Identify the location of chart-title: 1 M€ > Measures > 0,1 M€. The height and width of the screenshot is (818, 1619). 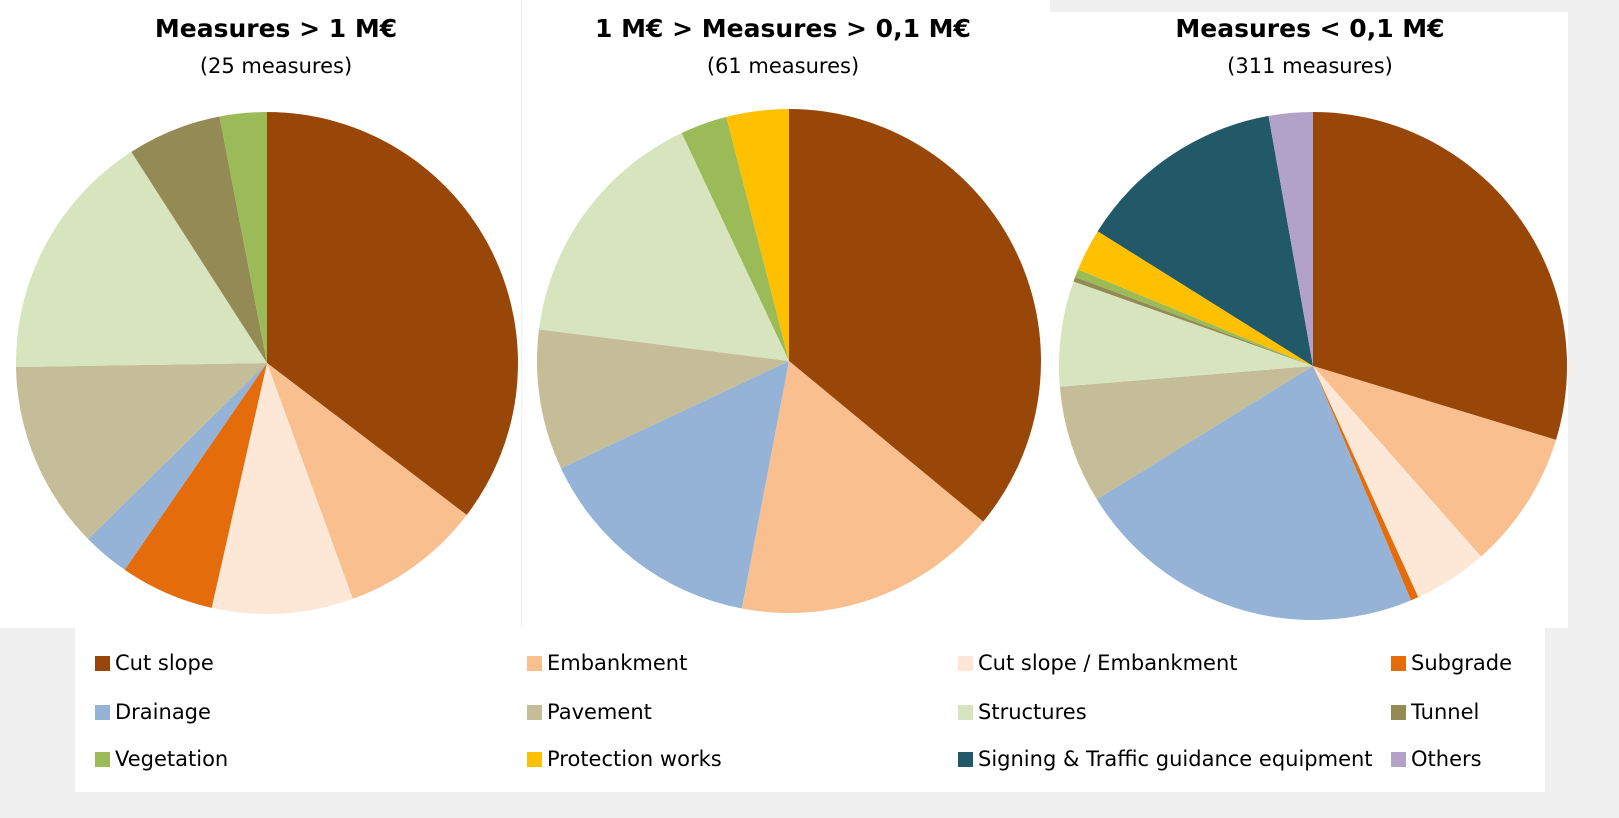
(783, 28).